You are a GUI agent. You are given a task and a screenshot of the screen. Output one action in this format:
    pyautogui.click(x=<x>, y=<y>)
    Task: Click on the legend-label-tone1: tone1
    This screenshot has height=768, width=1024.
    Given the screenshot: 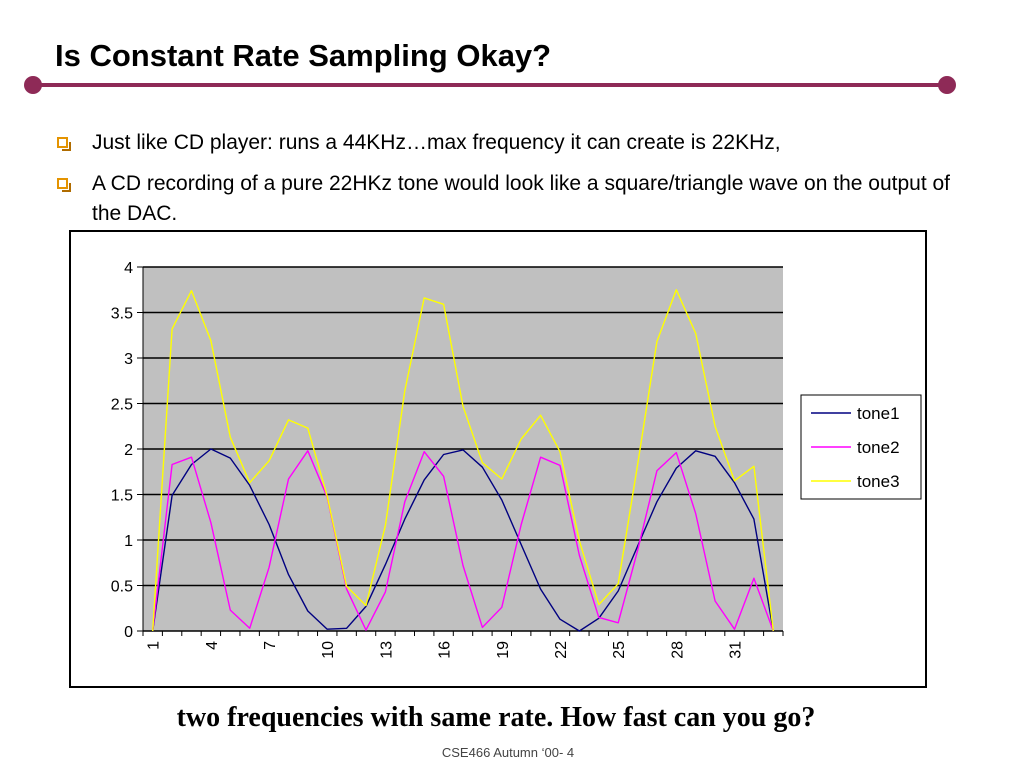 What is the action you would take?
    pyautogui.click(x=878, y=413)
    